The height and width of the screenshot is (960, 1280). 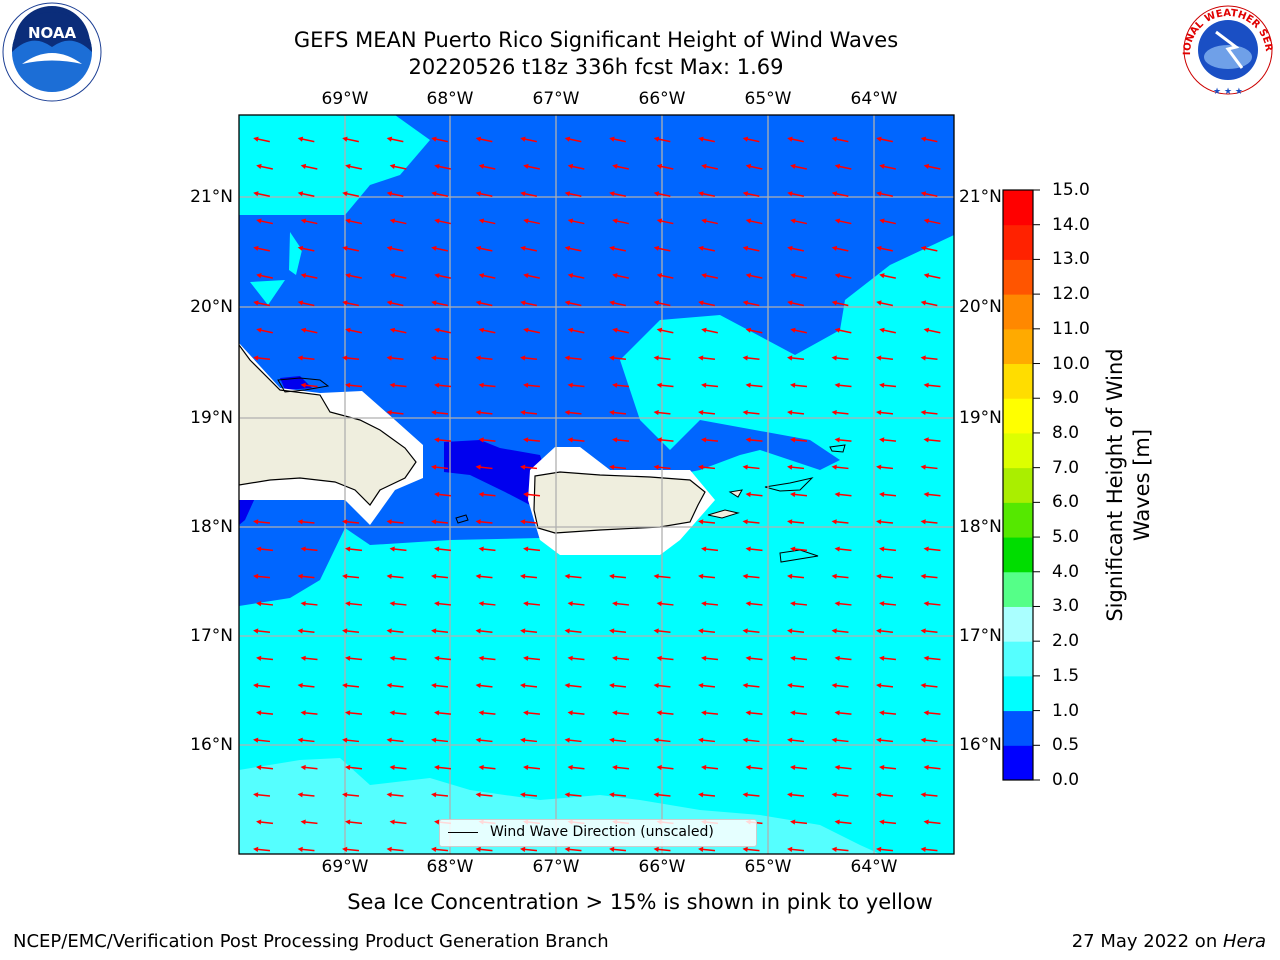 What do you see at coordinates (1071, 190) in the screenshot?
I see `colorbar-tick-label: 15.0` at bounding box center [1071, 190].